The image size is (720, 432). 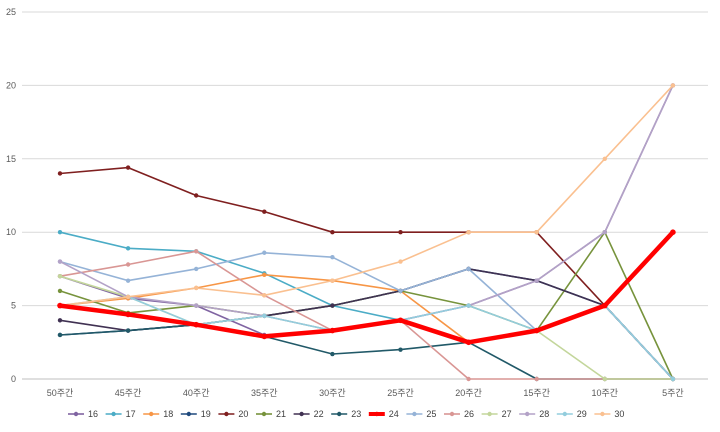 I want to click on x-tick-label: 35주간, so click(x=264, y=393).